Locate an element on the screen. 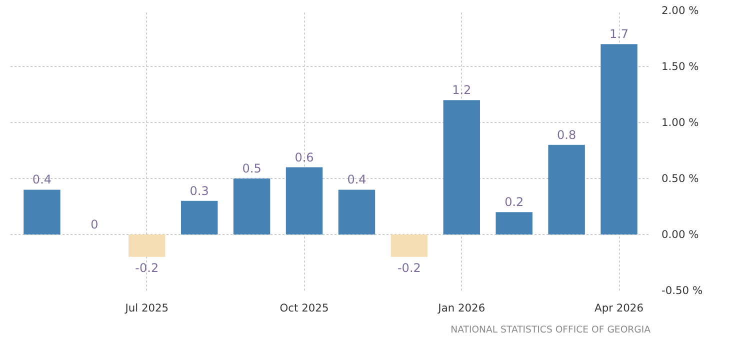  x-tick-label: Oct 2025 is located at coordinates (304, 308).